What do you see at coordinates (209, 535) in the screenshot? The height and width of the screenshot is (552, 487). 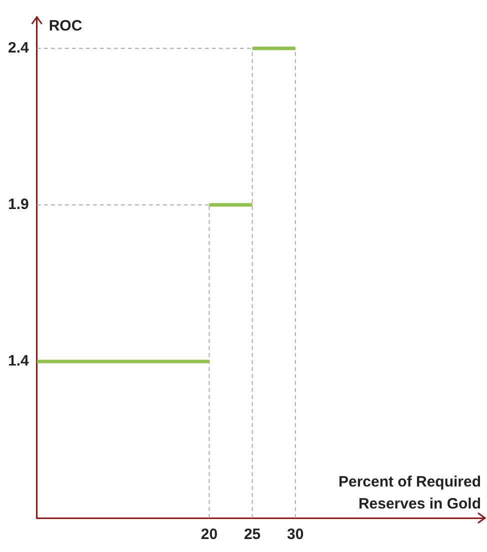 I see `x-tick-label: 20` at bounding box center [209, 535].